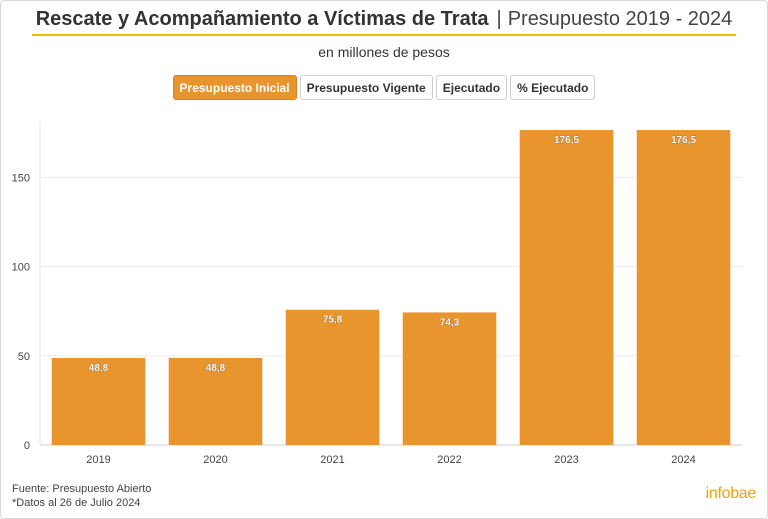  Describe the element at coordinates (76, 503) in the screenshot. I see `date-note: *Datos al 26 de Julio 2024` at that location.